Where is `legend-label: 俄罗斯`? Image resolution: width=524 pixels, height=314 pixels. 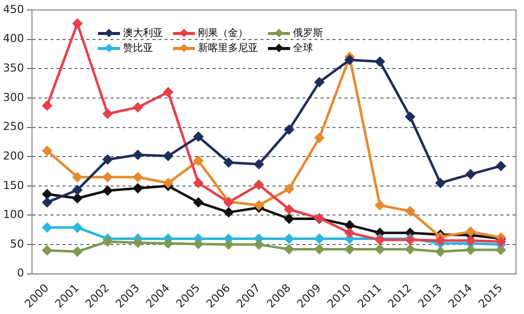 legend-label: 俄罗斯 is located at coordinates (308, 33).